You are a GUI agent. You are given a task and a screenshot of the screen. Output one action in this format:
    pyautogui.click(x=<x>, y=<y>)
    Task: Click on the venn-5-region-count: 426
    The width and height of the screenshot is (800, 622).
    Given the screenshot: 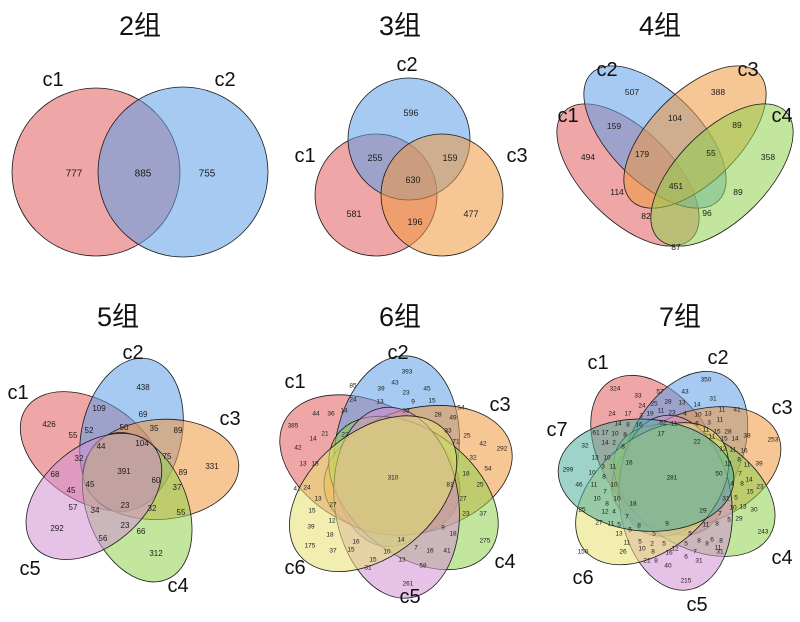 What is the action you would take?
    pyautogui.click(x=49, y=424)
    